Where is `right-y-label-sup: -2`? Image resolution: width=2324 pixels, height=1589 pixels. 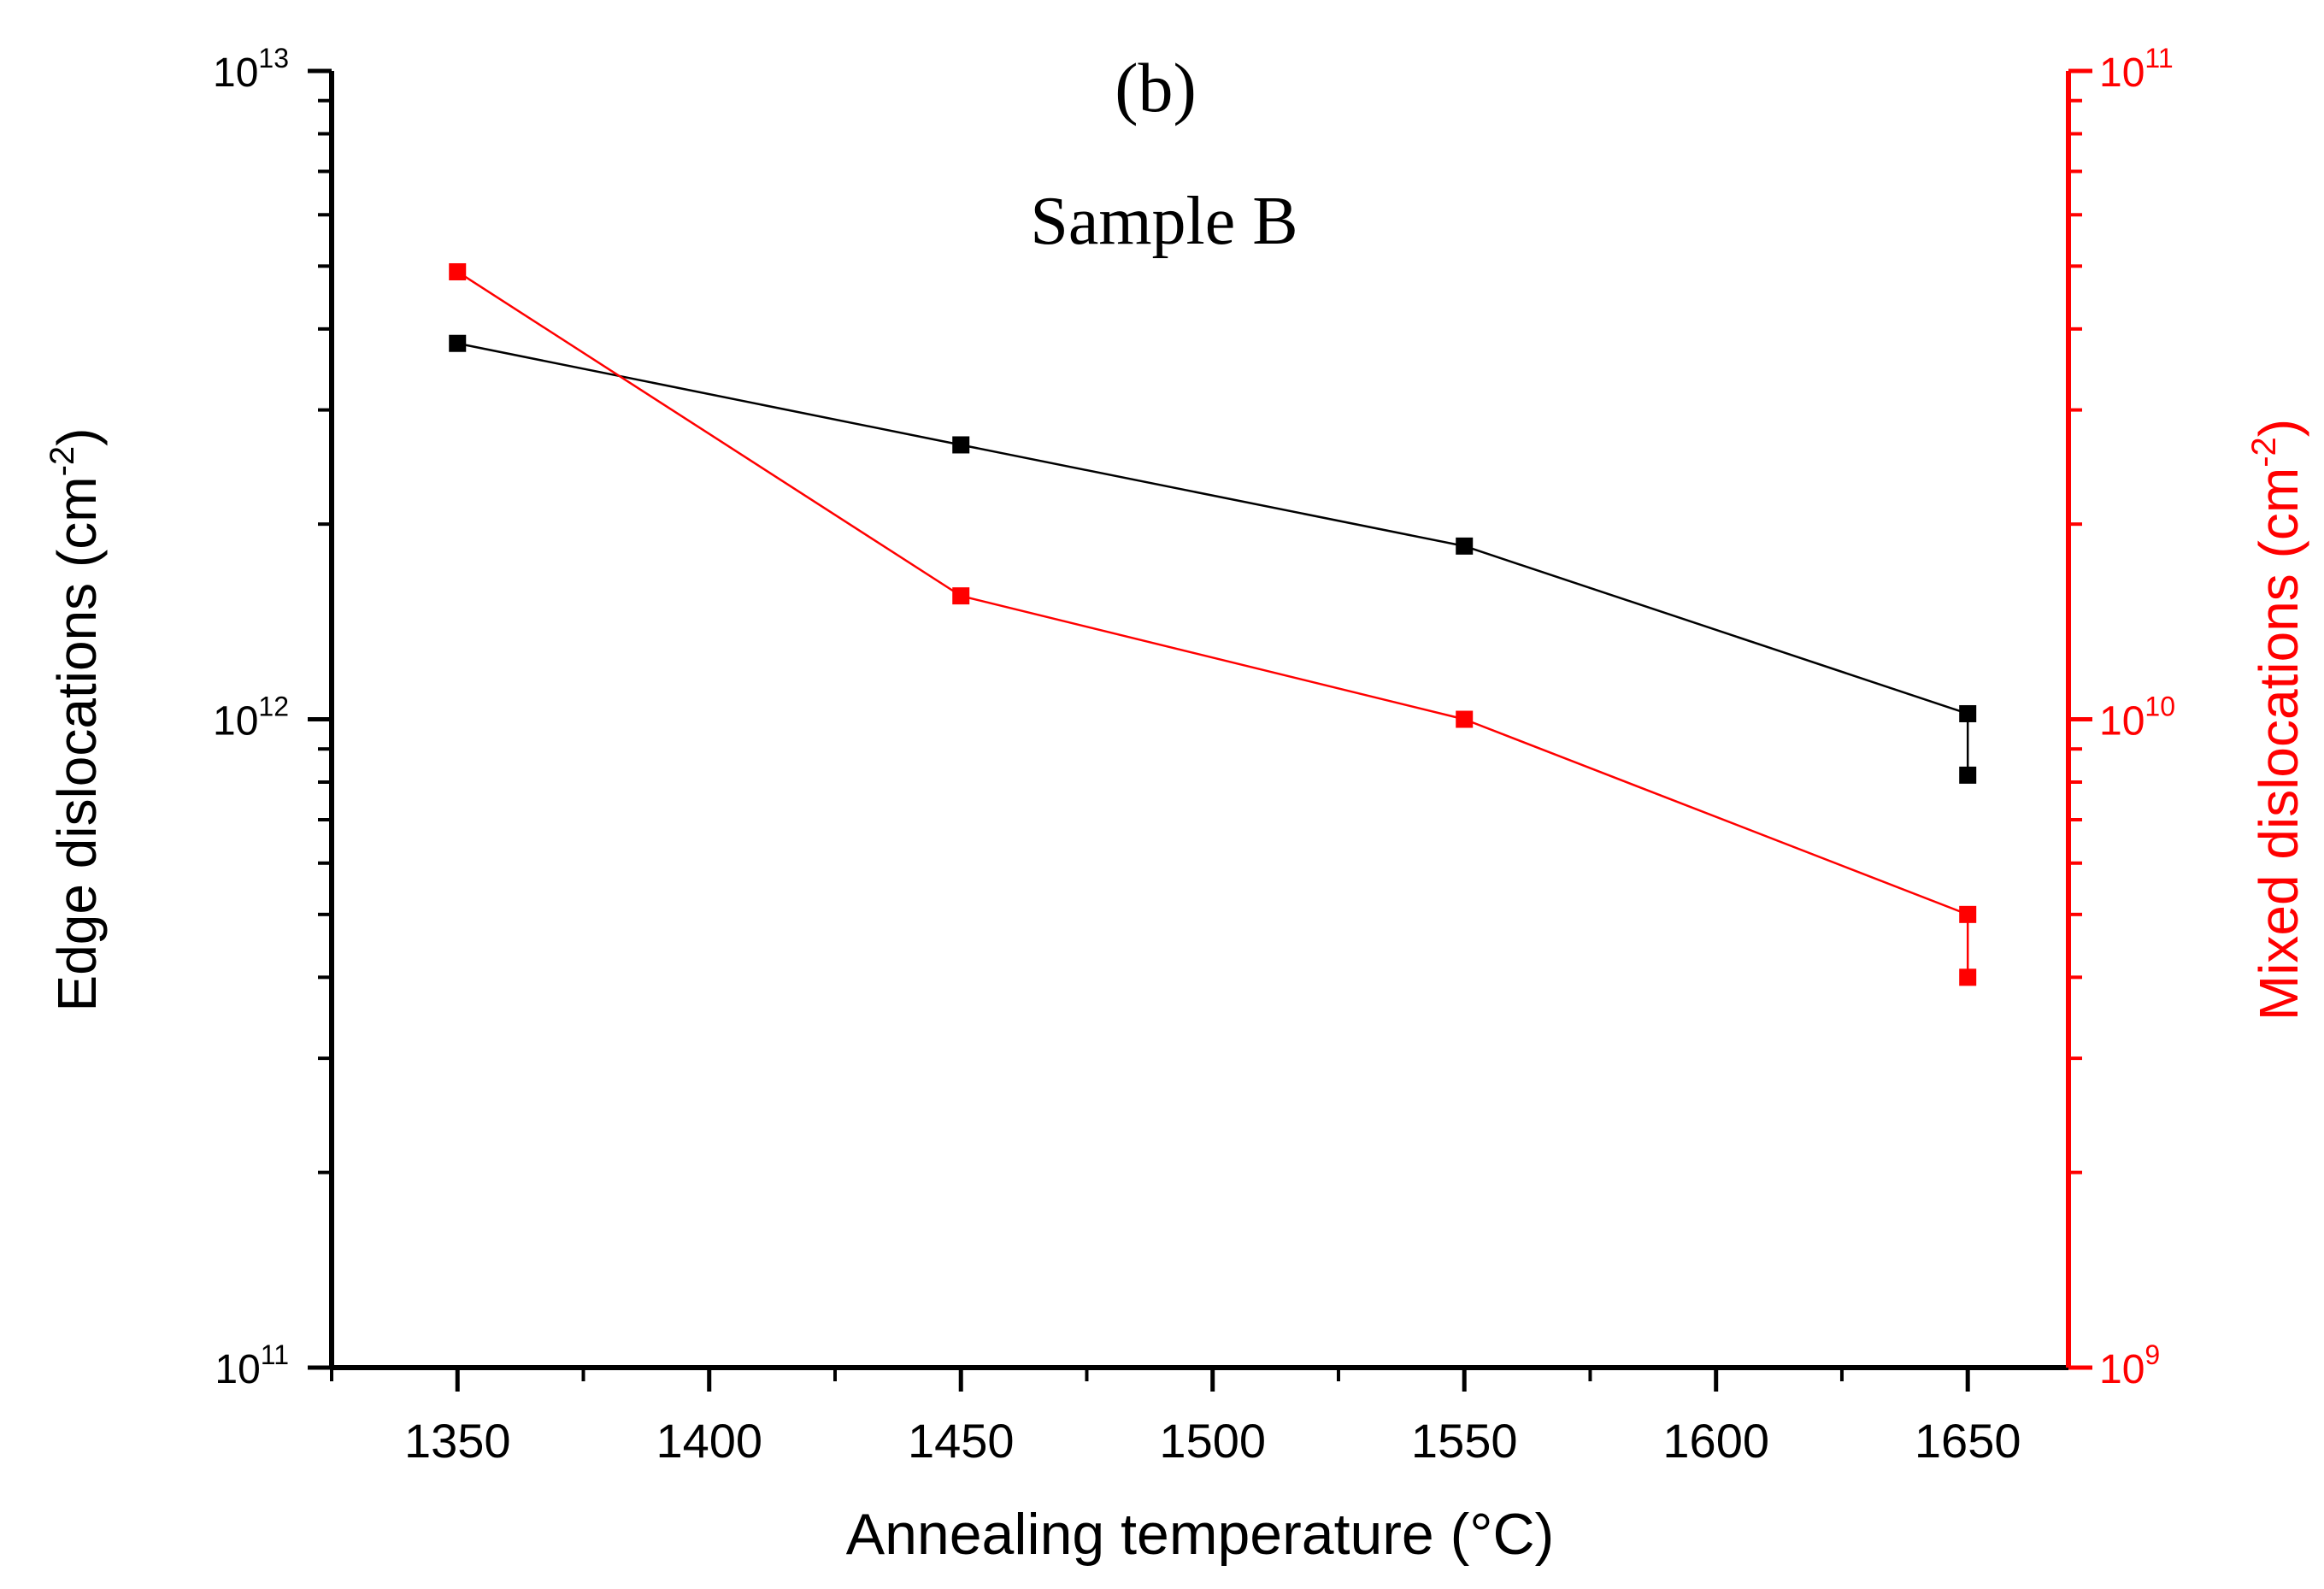 right-y-label-sup: -2 is located at coordinates (2264, 452).